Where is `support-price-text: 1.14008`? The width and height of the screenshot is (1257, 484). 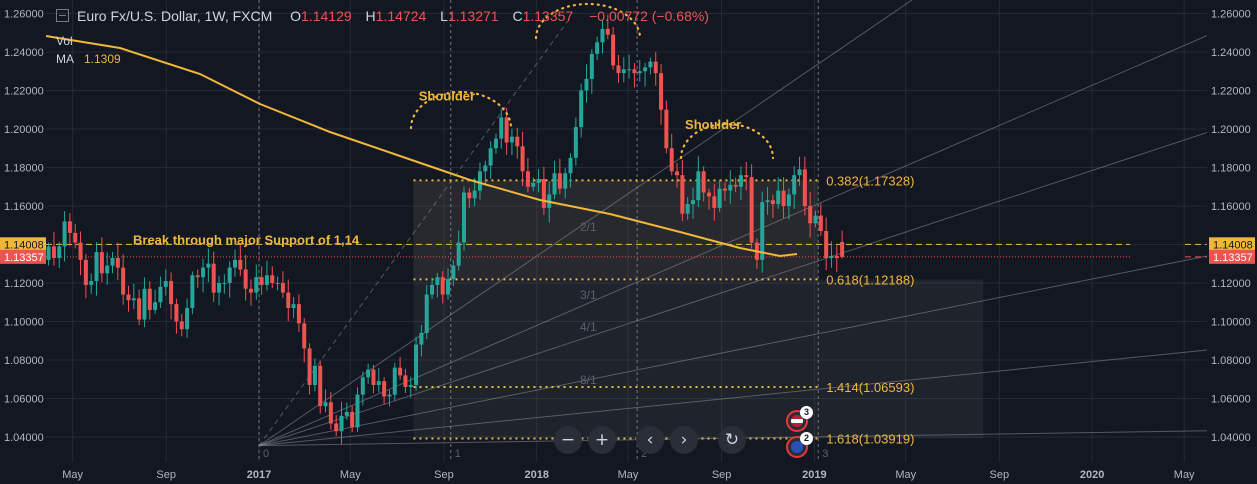
support-price-text: 1.14008 is located at coordinates (1233, 245).